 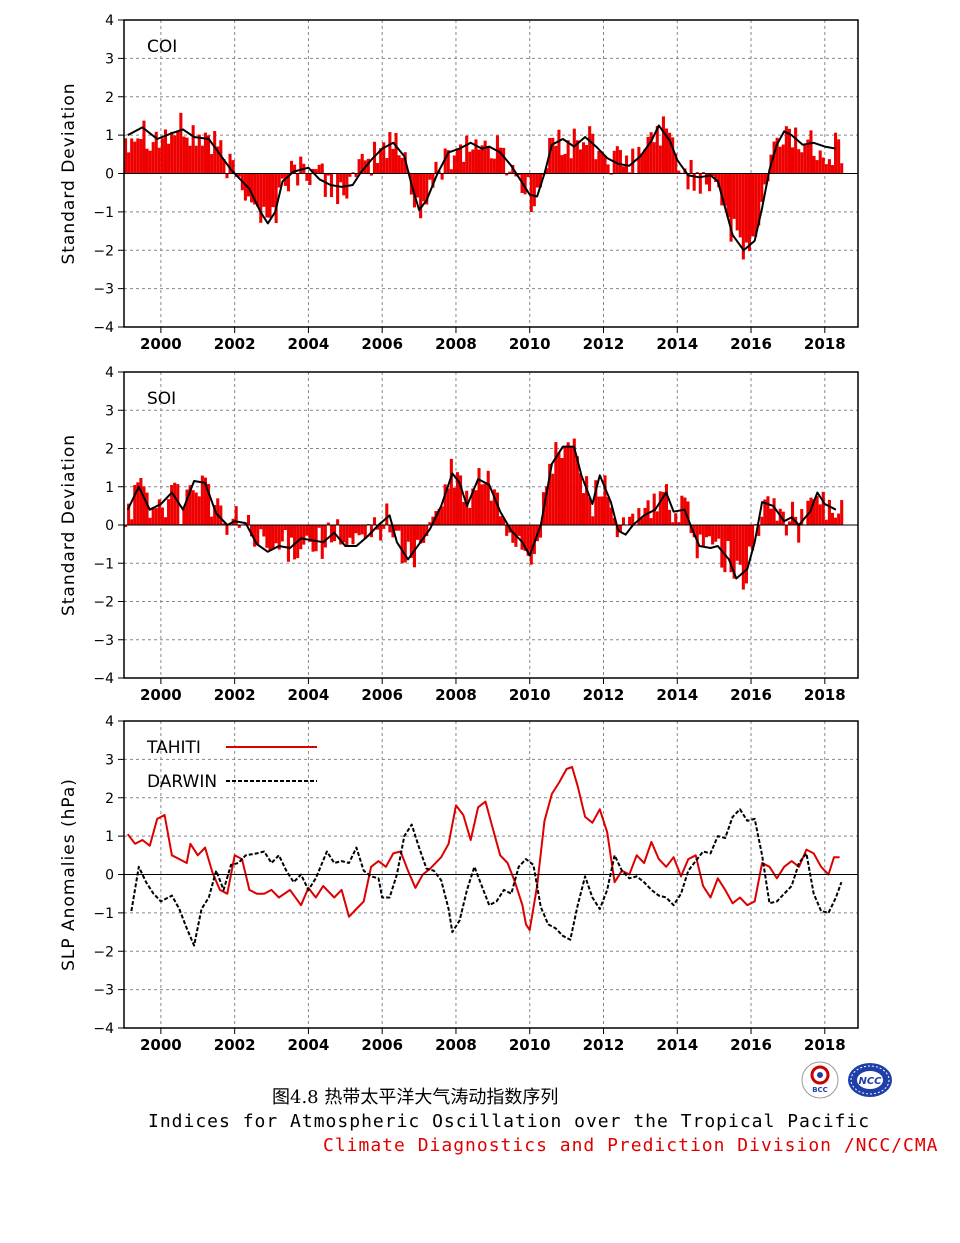 What do you see at coordinates (103, 290) in the screenshot?
I see `y-tick-label: −3` at bounding box center [103, 290].